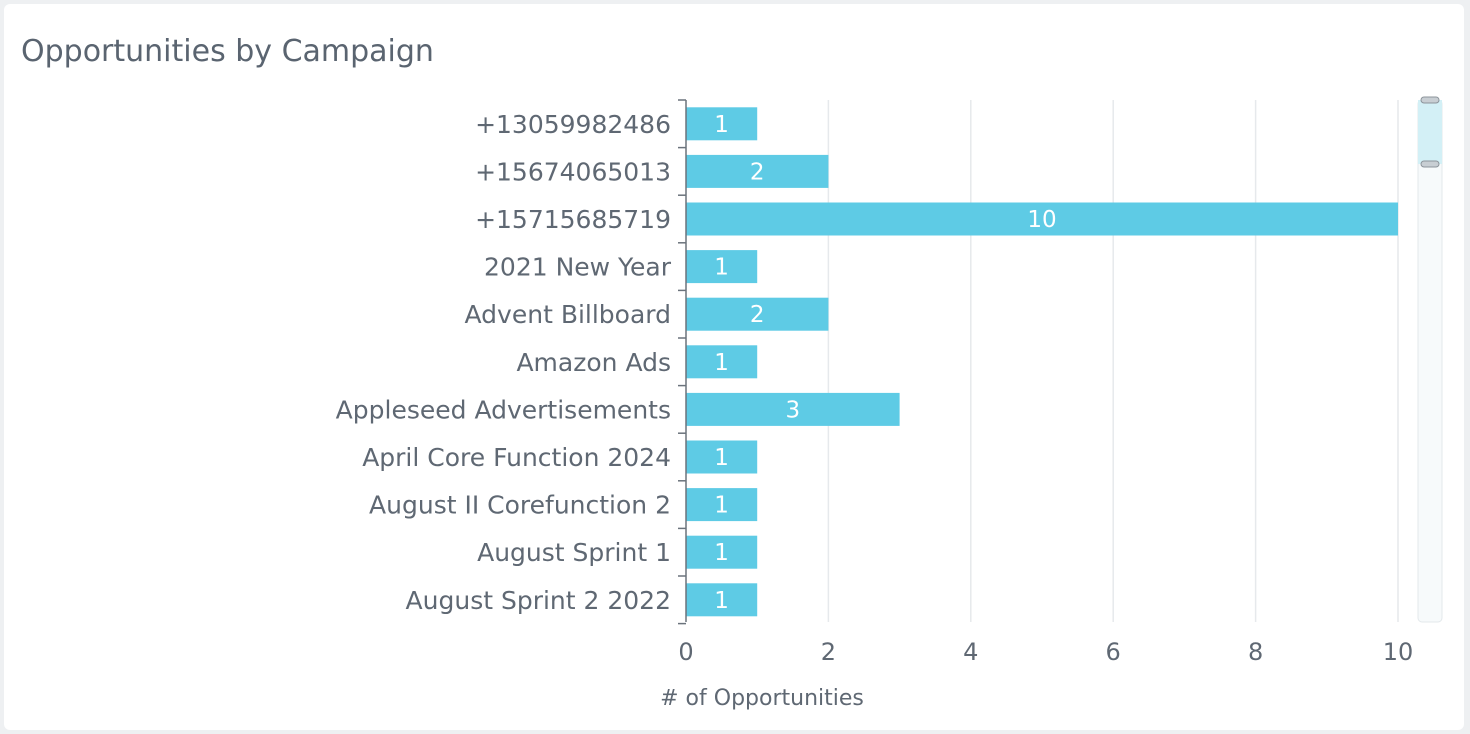  What do you see at coordinates (227, 51) in the screenshot?
I see `chart-title: Opportunities by Campaign` at bounding box center [227, 51].